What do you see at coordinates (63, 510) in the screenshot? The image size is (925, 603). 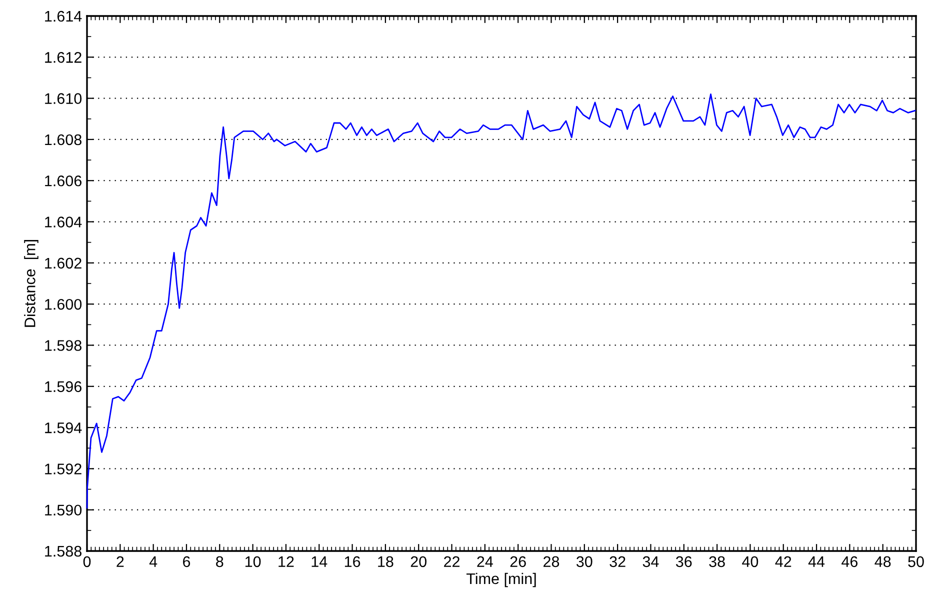 I see `y-tick-label: 1.590` at bounding box center [63, 510].